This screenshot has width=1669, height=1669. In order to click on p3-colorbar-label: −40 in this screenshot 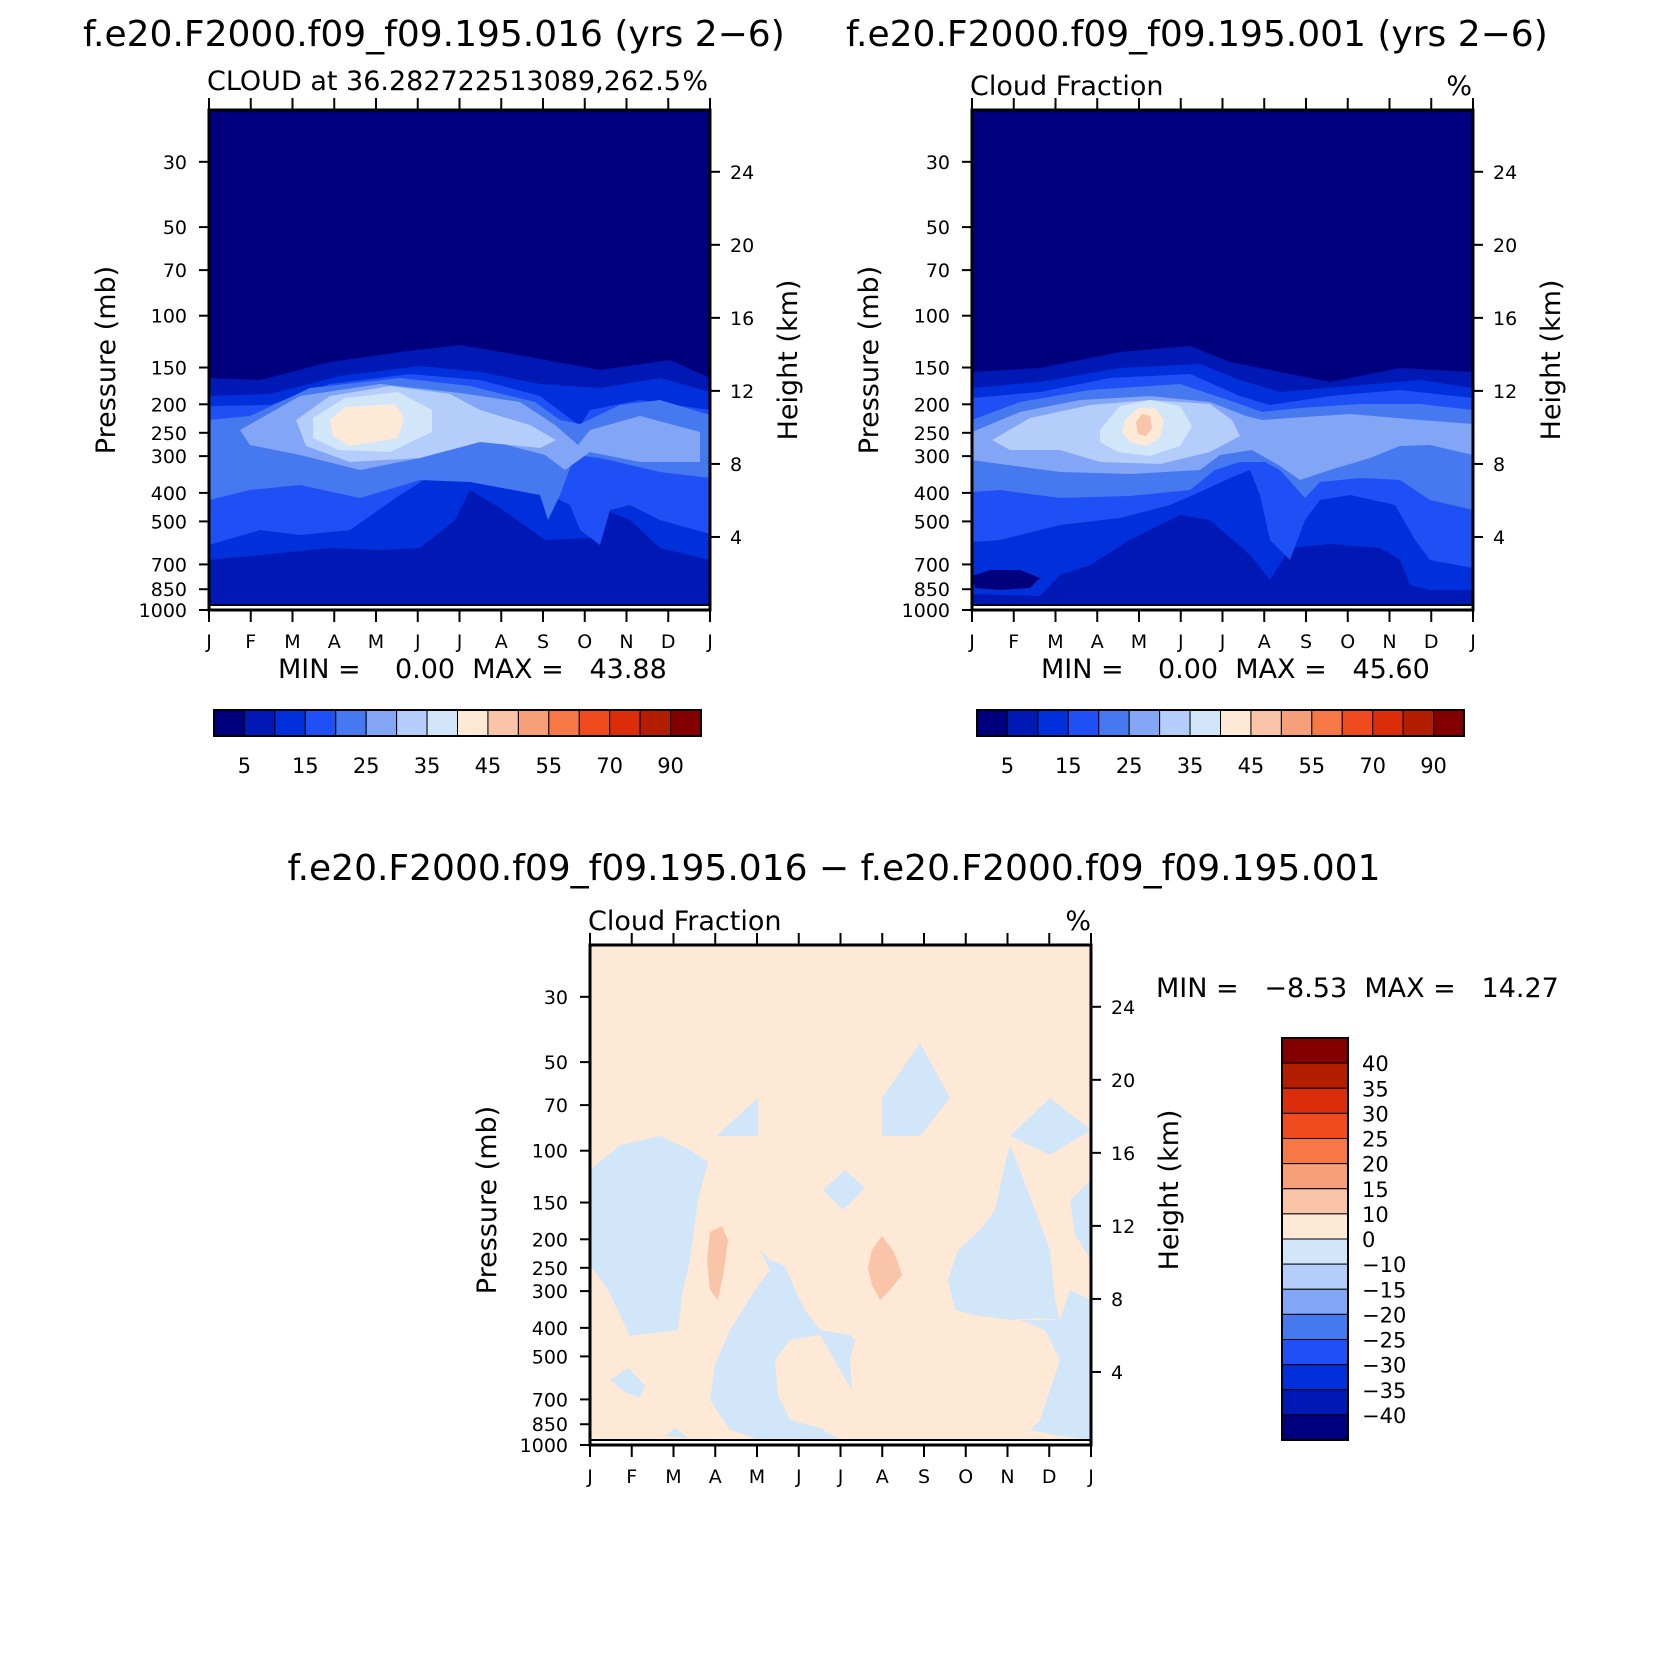, I will do `click(1384, 1416)`.